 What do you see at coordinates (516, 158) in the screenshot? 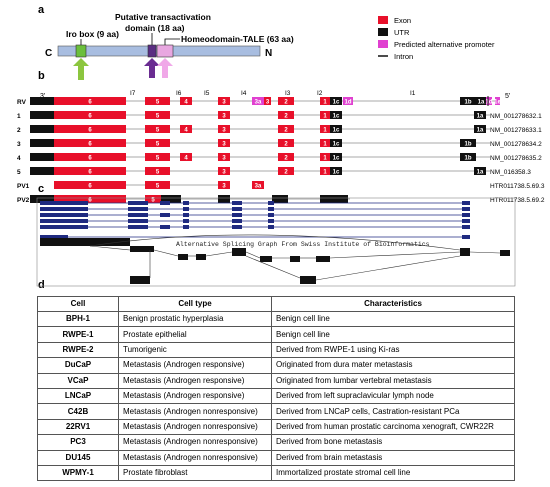
I see `accession-label: NM_001278635.2` at bounding box center [516, 158].